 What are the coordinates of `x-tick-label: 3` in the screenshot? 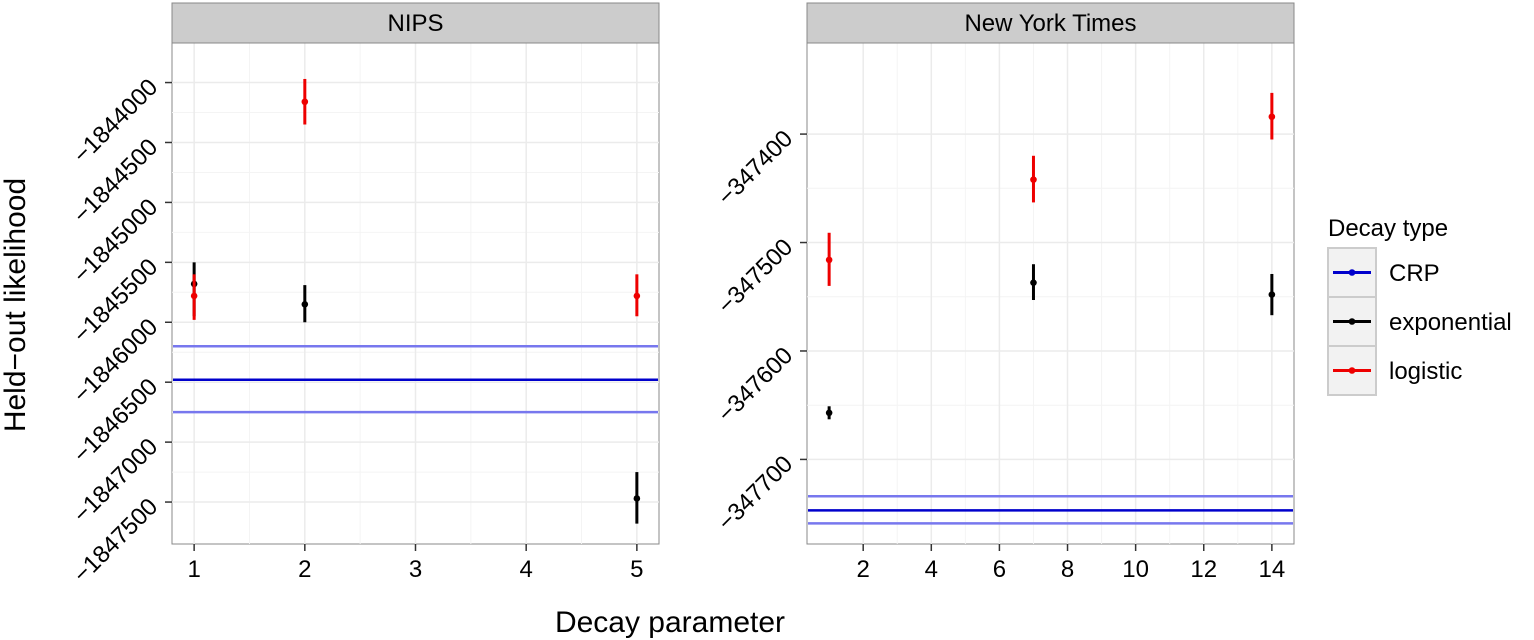 It's located at (415, 569).